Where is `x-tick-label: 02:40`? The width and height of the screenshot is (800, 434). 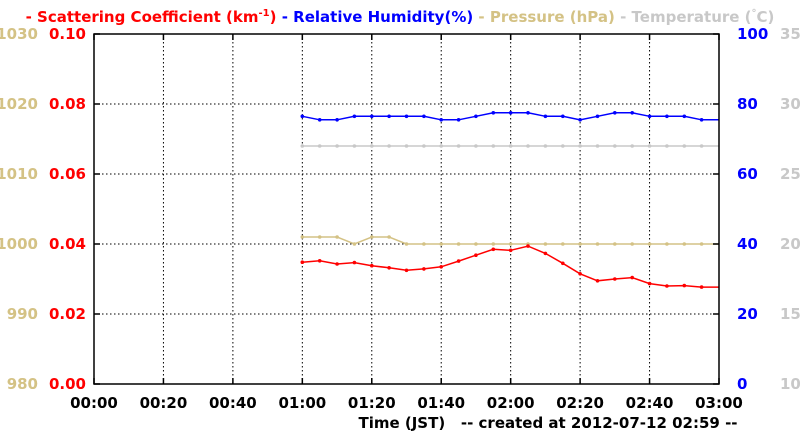 x-tick-label: 02:40 is located at coordinates (650, 403).